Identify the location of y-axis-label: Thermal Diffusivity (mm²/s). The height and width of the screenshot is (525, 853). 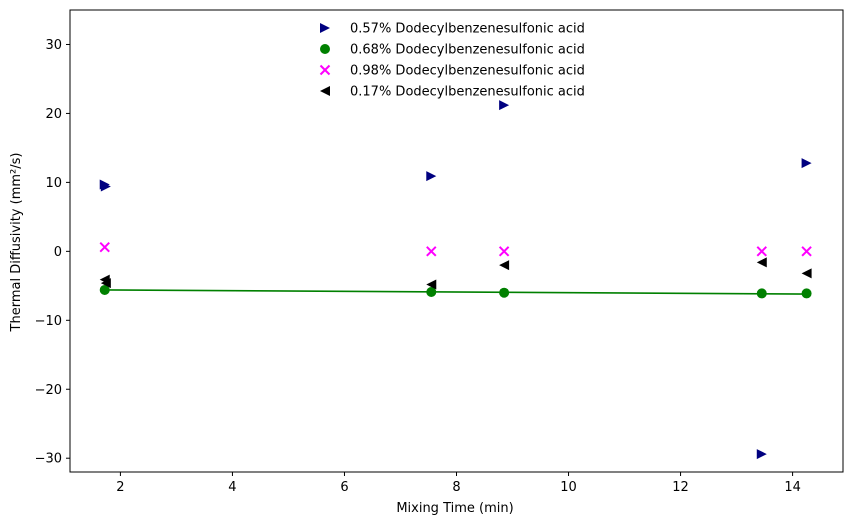
(16, 243).